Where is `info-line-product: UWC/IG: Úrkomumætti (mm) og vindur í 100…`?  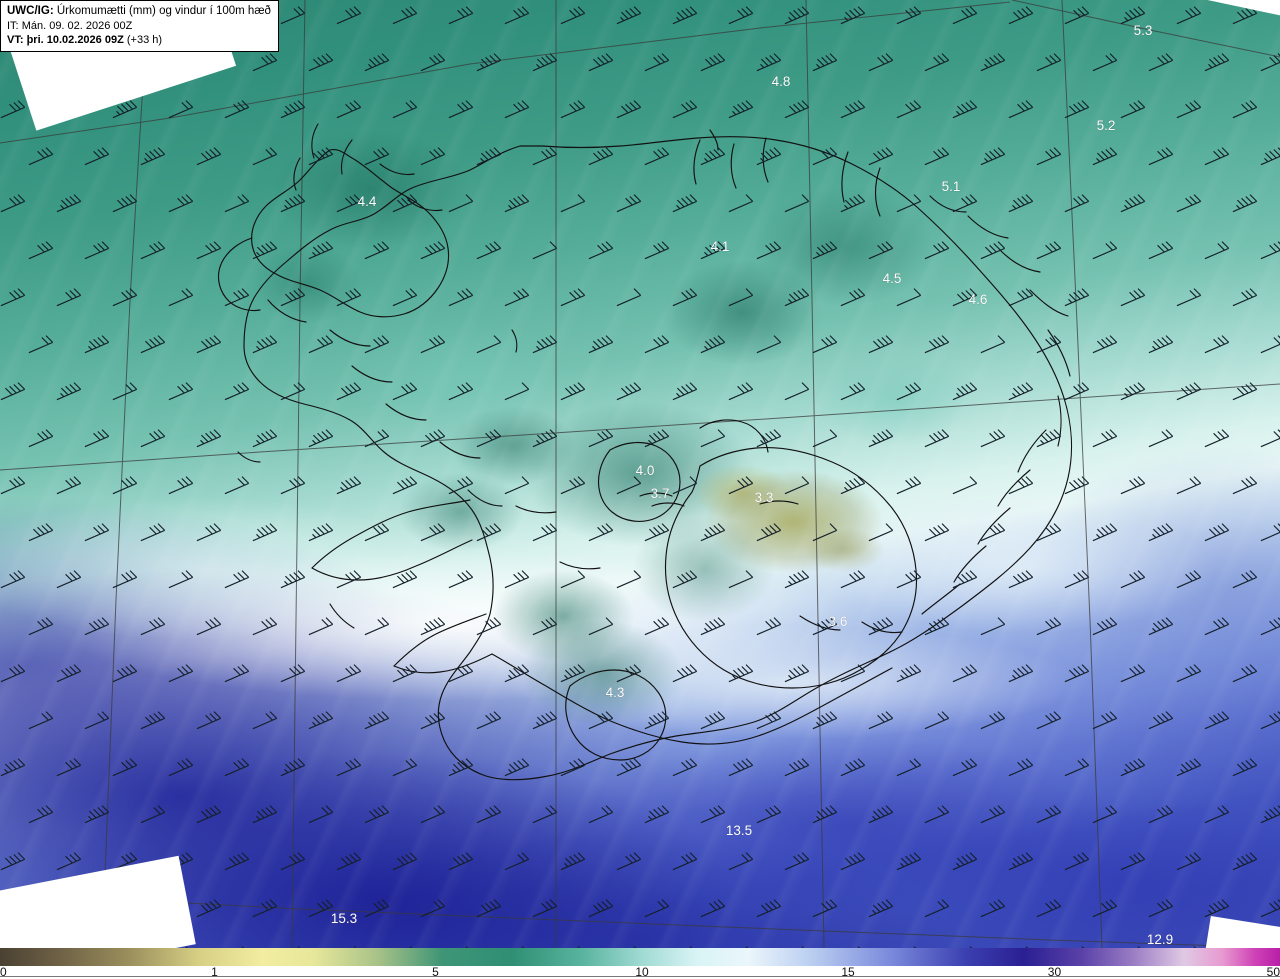 info-line-product: UWC/IG: Úrkomumætti (mm) og vindur í 100… is located at coordinates (139, 11).